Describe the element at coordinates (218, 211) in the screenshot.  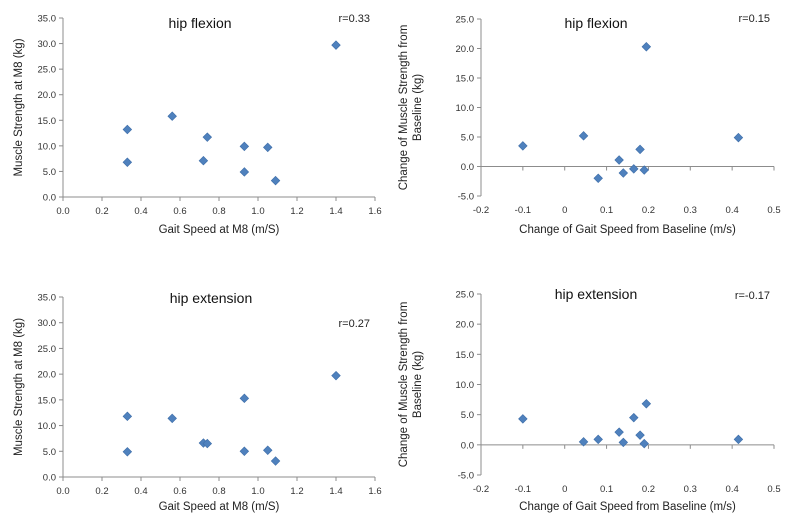
I see `x-tick-label: 0.8` at that location.